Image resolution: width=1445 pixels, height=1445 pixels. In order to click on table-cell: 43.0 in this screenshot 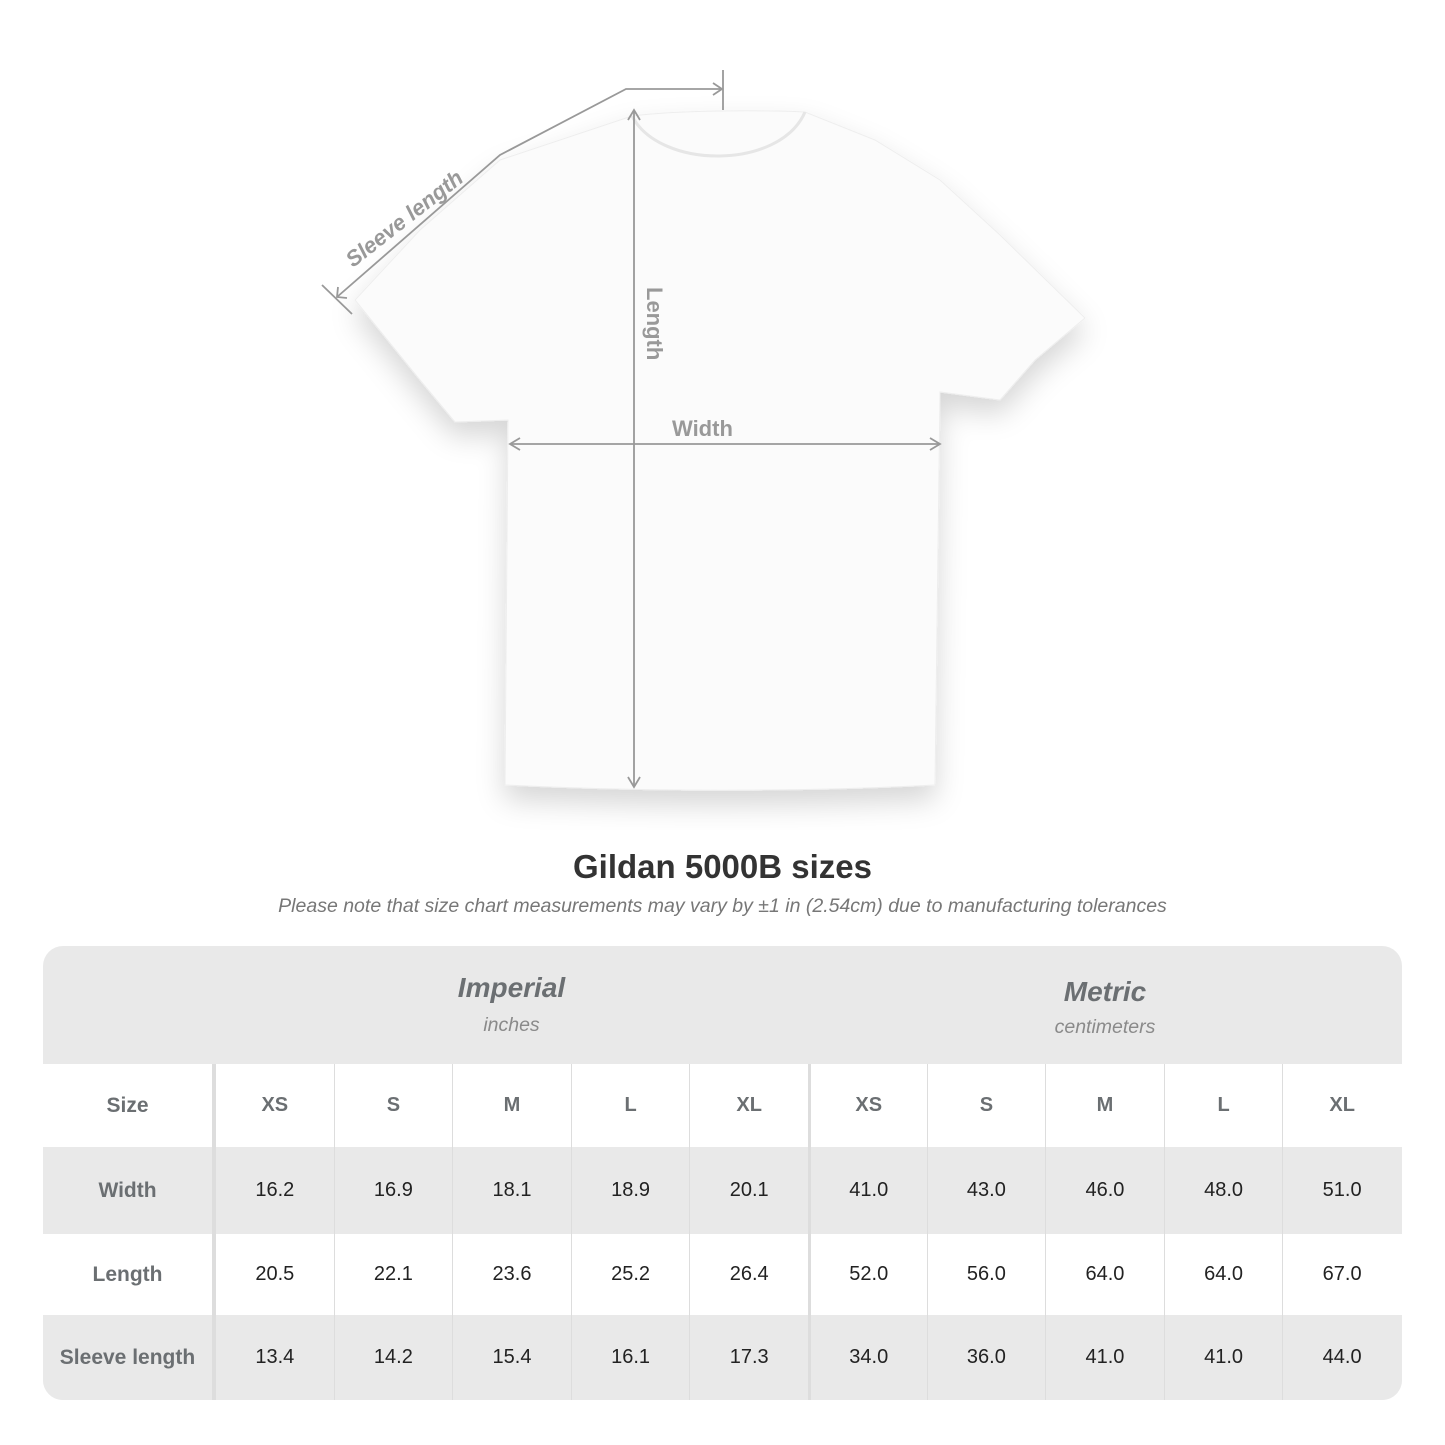, I will do `click(986, 1190)`.